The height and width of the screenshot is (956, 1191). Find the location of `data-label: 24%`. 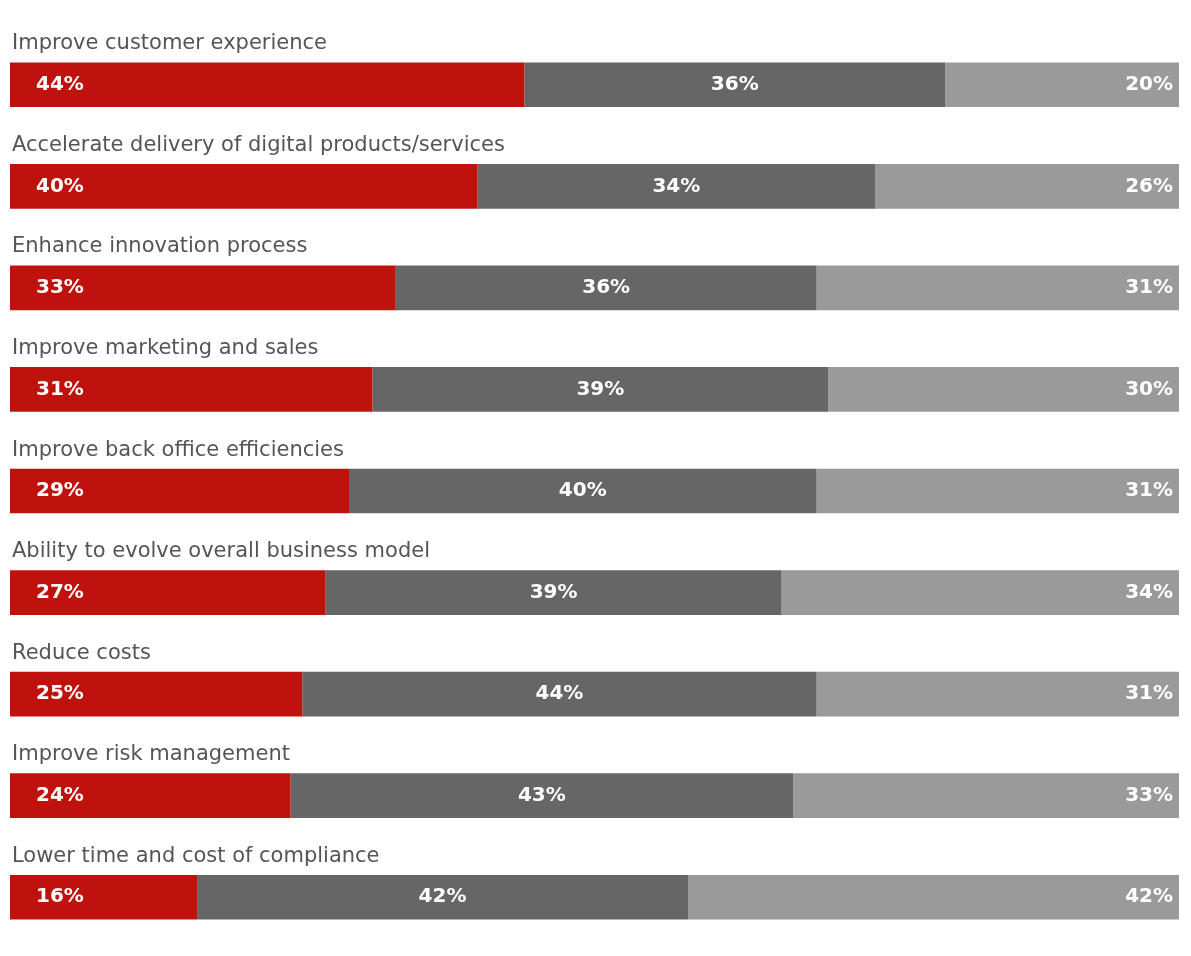

data-label: 24% is located at coordinates (60, 793).